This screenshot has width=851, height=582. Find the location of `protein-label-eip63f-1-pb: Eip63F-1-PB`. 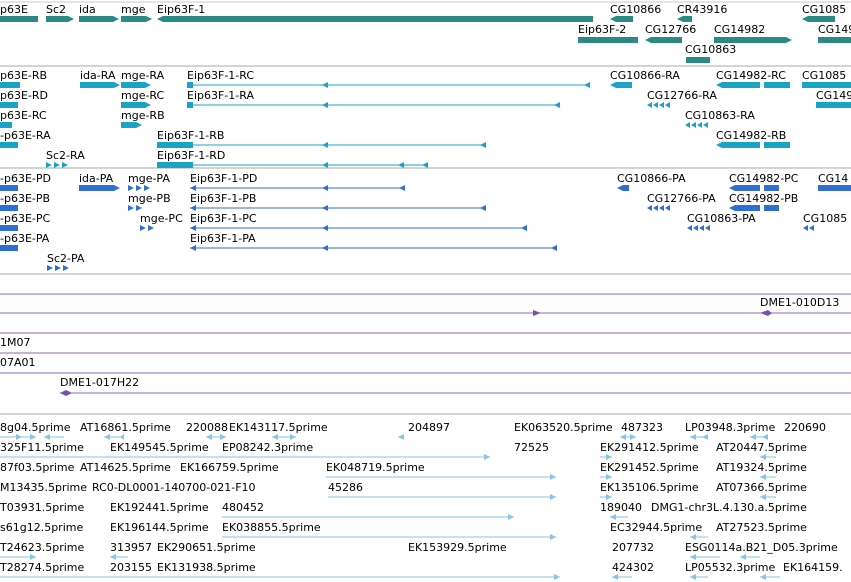

protein-label-eip63f-1-pb: Eip63F-1-PB is located at coordinates (223, 198).